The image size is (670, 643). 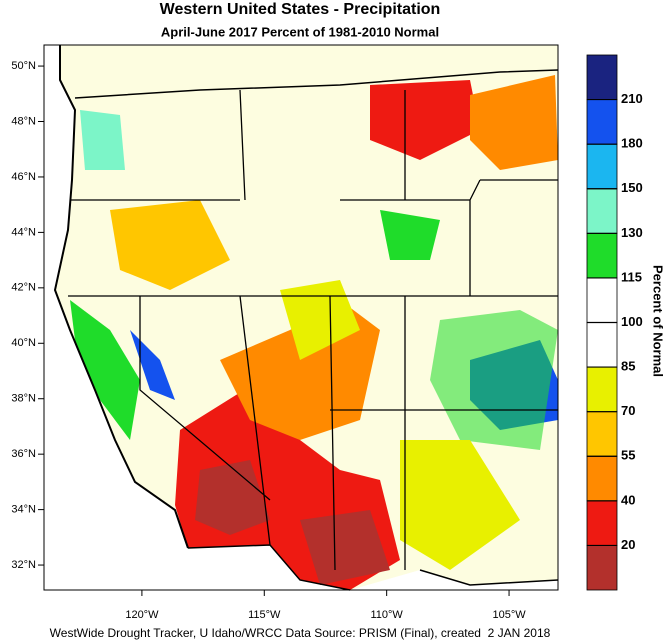 What do you see at coordinates (300, 9) in the screenshot?
I see `title: Western United States - Precipitation` at bounding box center [300, 9].